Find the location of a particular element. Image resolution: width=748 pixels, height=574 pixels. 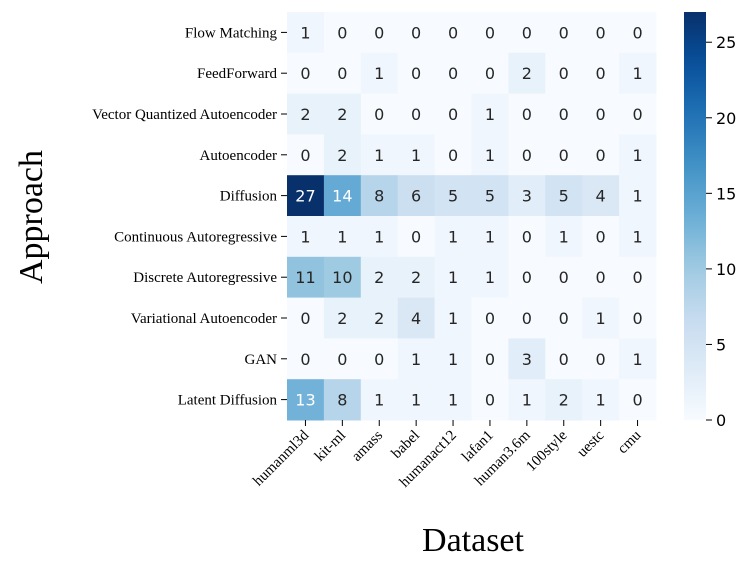

y-tick-label: Continuous Autoregressive is located at coordinates (195, 237).